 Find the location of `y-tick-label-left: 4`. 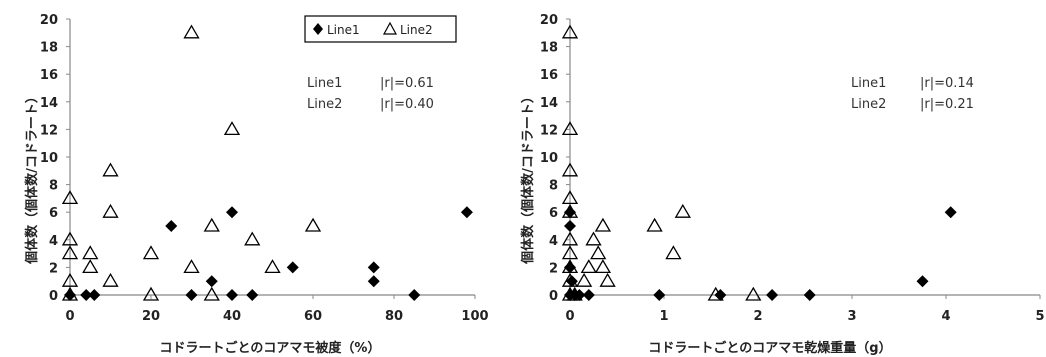

y-tick-label-left: 4 is located at coordinates (53, 241).